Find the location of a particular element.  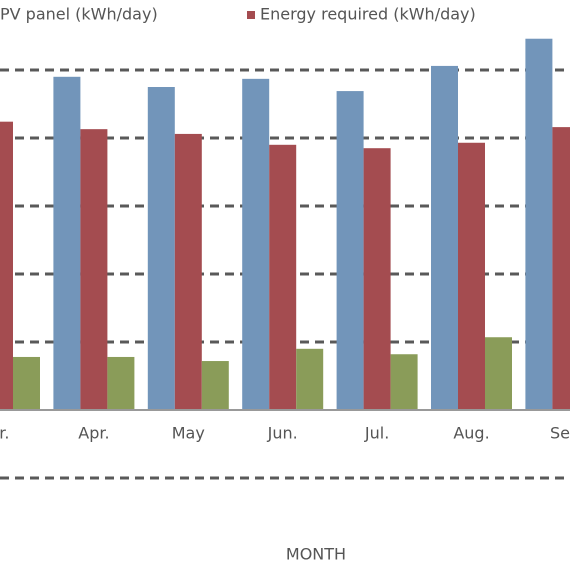

legend-label: Energy required (kWh/day) is located at coordinates (368, 14).